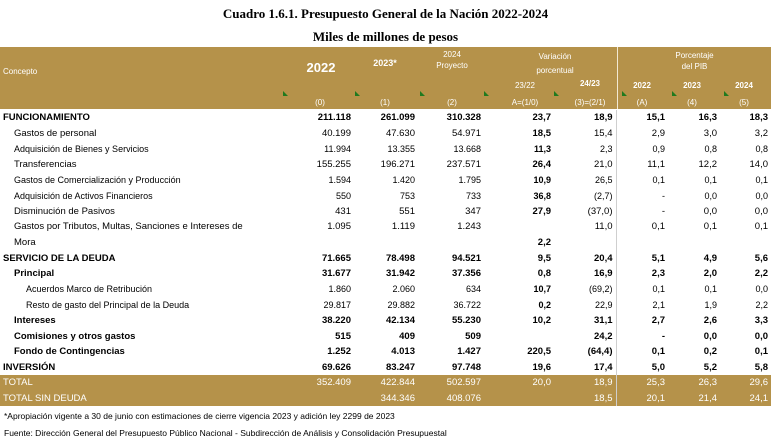  What do you see at coordinates (694, 243) in the screenshot?
I see `cell-p23` at bounding box center [694, 243].